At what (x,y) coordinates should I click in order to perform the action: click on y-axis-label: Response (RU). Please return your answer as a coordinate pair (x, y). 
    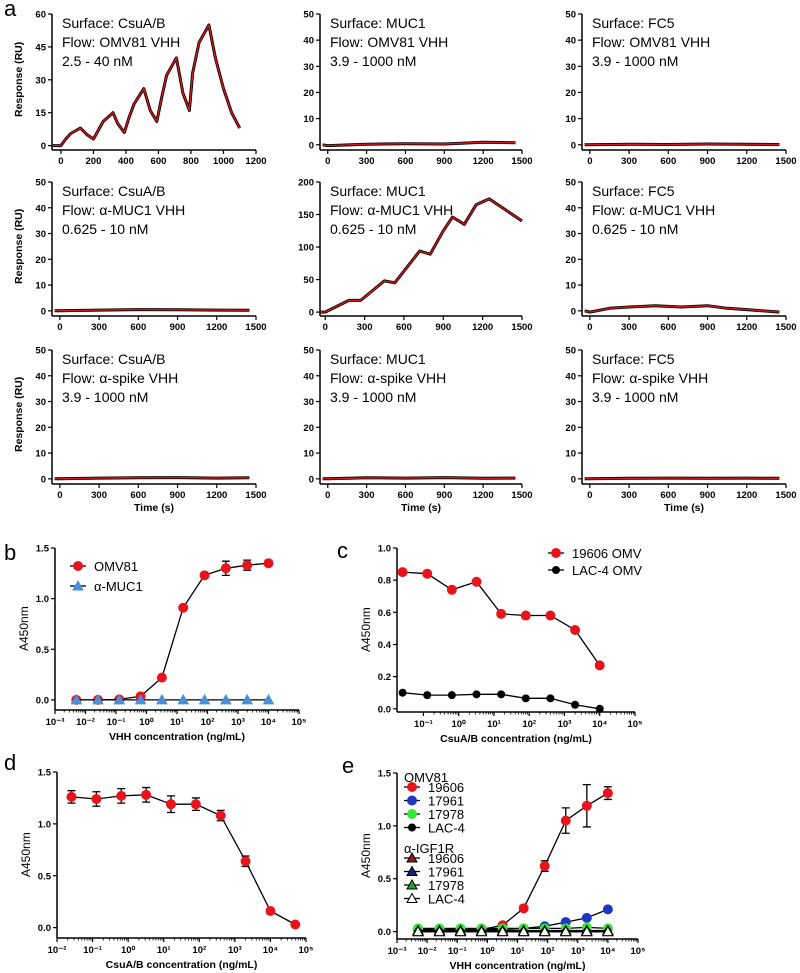
    Looking at the image, I should click on (19, 79).